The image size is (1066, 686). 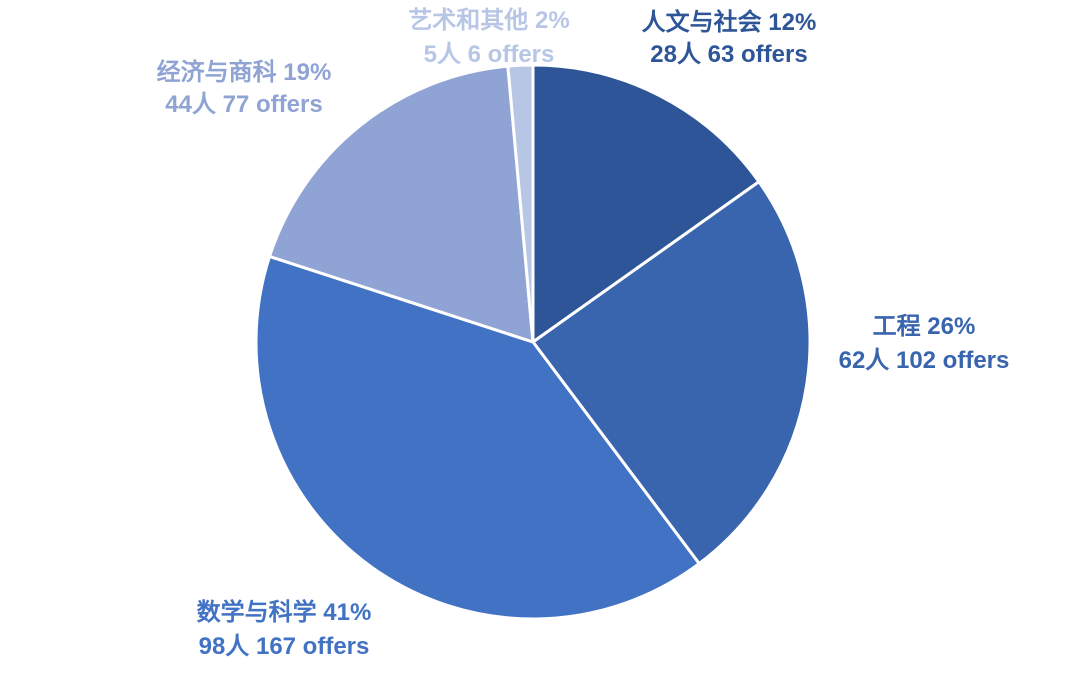 I want to click on slice-label-title: 数学与科学 41%, so click(x=284, y=612).